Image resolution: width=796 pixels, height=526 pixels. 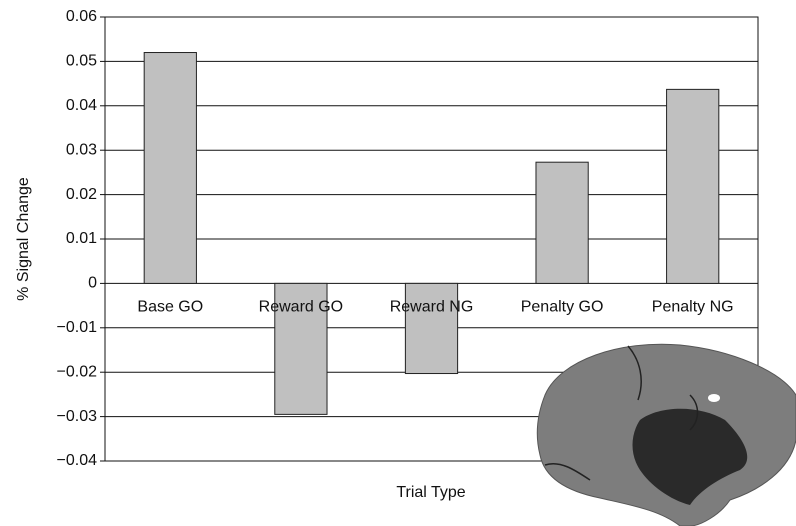 What do you see at coordinates (170, 307) in the screenshot?
I see `x-tick-label: Base GO` at bounding box center [170, 307].